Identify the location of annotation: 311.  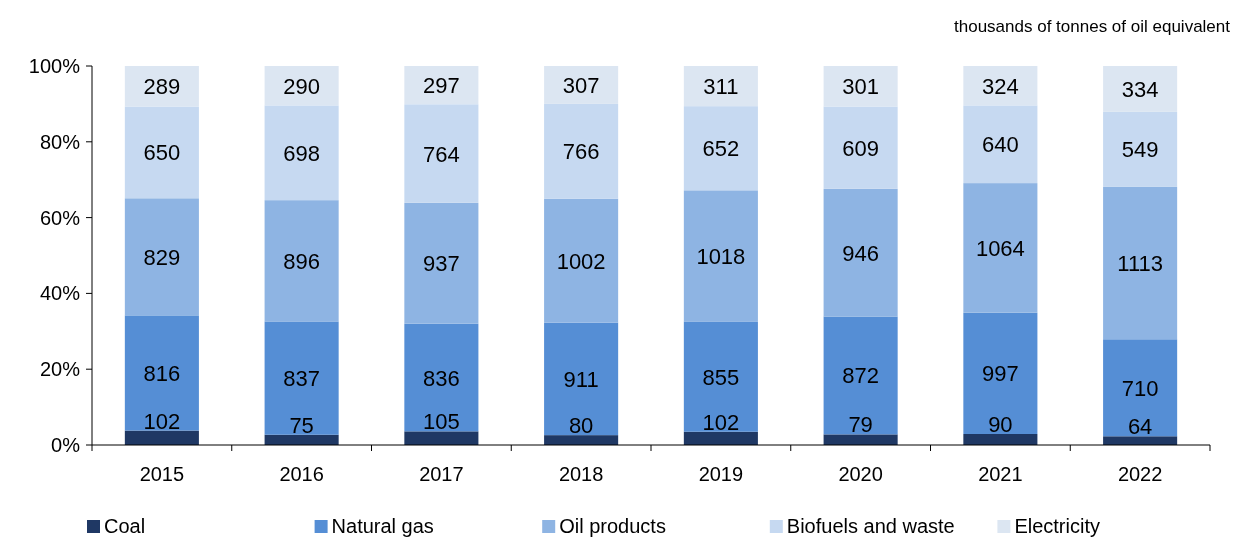
(721, 87).